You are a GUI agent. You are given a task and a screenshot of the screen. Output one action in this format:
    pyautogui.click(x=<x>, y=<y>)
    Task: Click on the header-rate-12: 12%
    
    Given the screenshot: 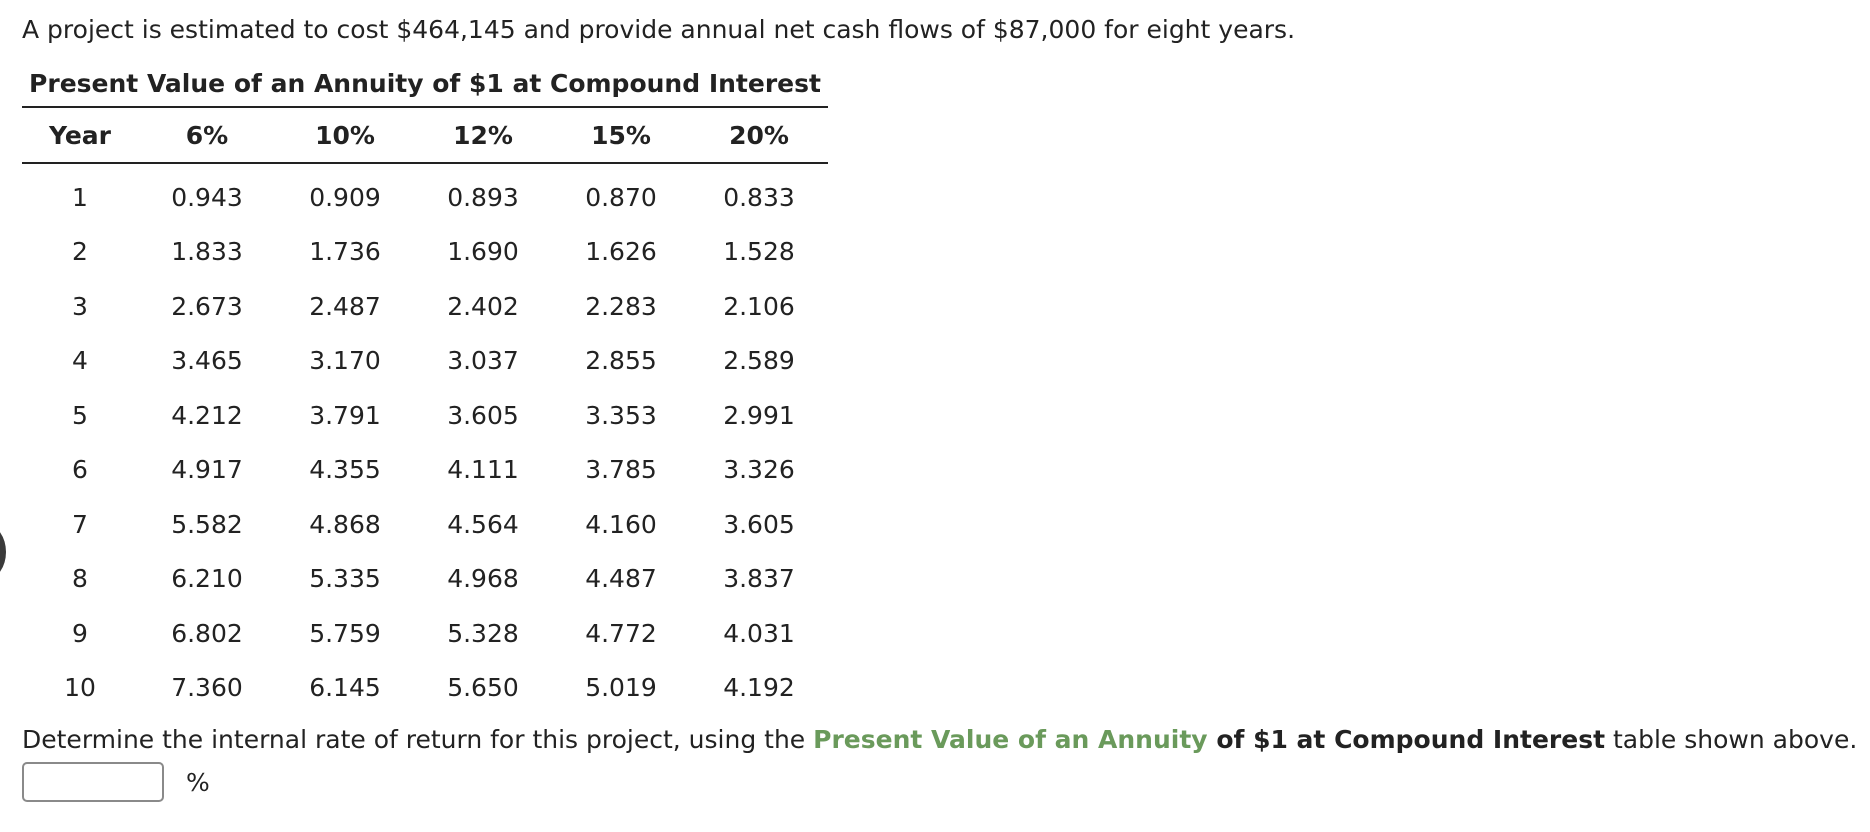 What is the action you would take?
    pyautogui.click(x=483, y=136)
    